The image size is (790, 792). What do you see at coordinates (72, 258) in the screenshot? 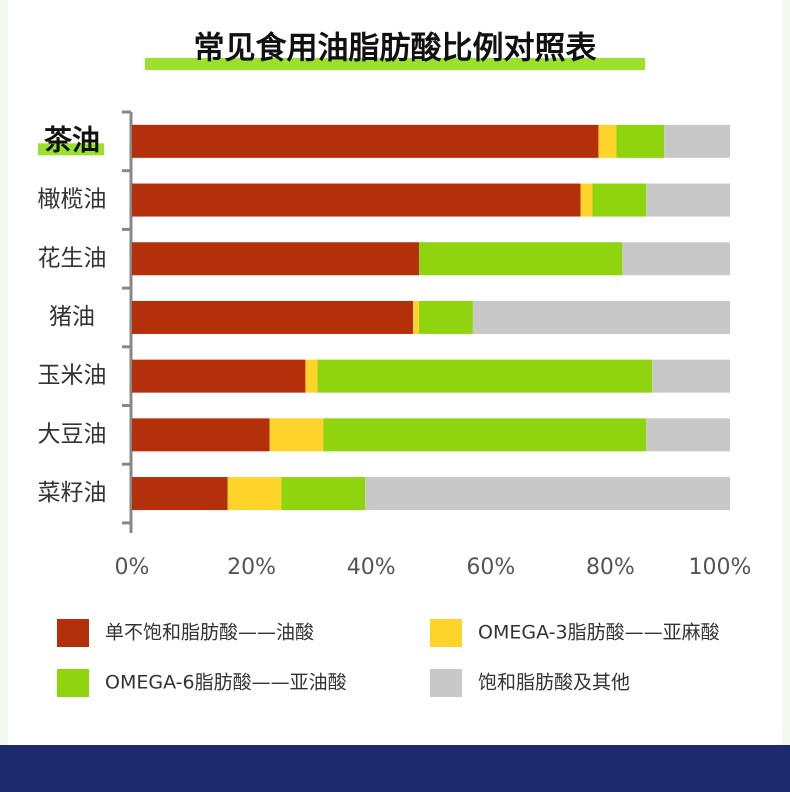
I see `y-tick-label: 花生油` at bounding box center [72, 258].